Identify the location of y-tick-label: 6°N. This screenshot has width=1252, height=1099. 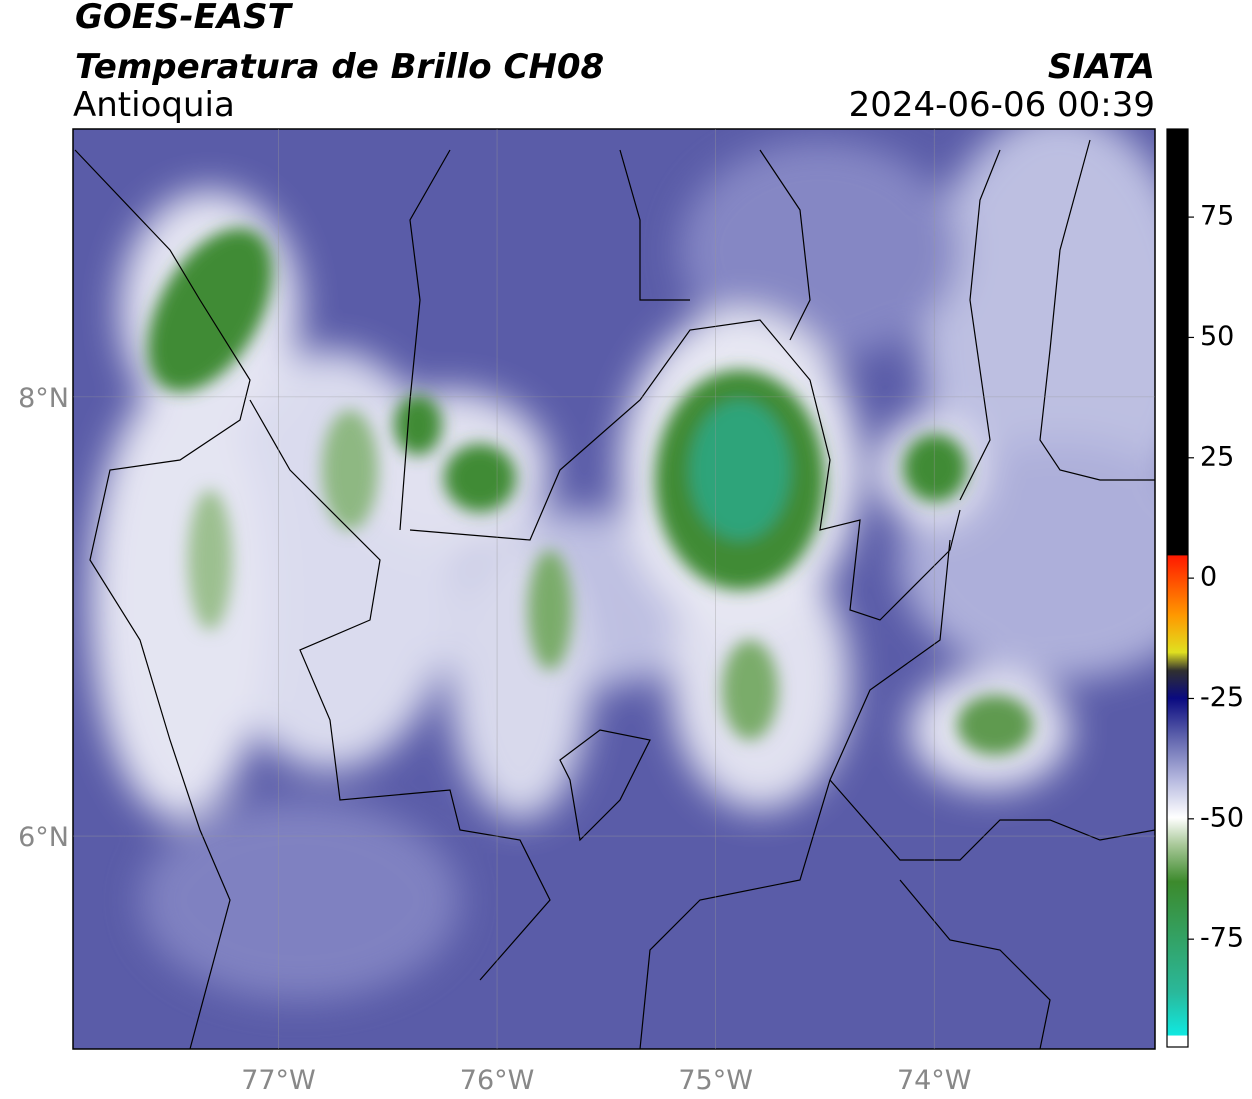
(43, 837).